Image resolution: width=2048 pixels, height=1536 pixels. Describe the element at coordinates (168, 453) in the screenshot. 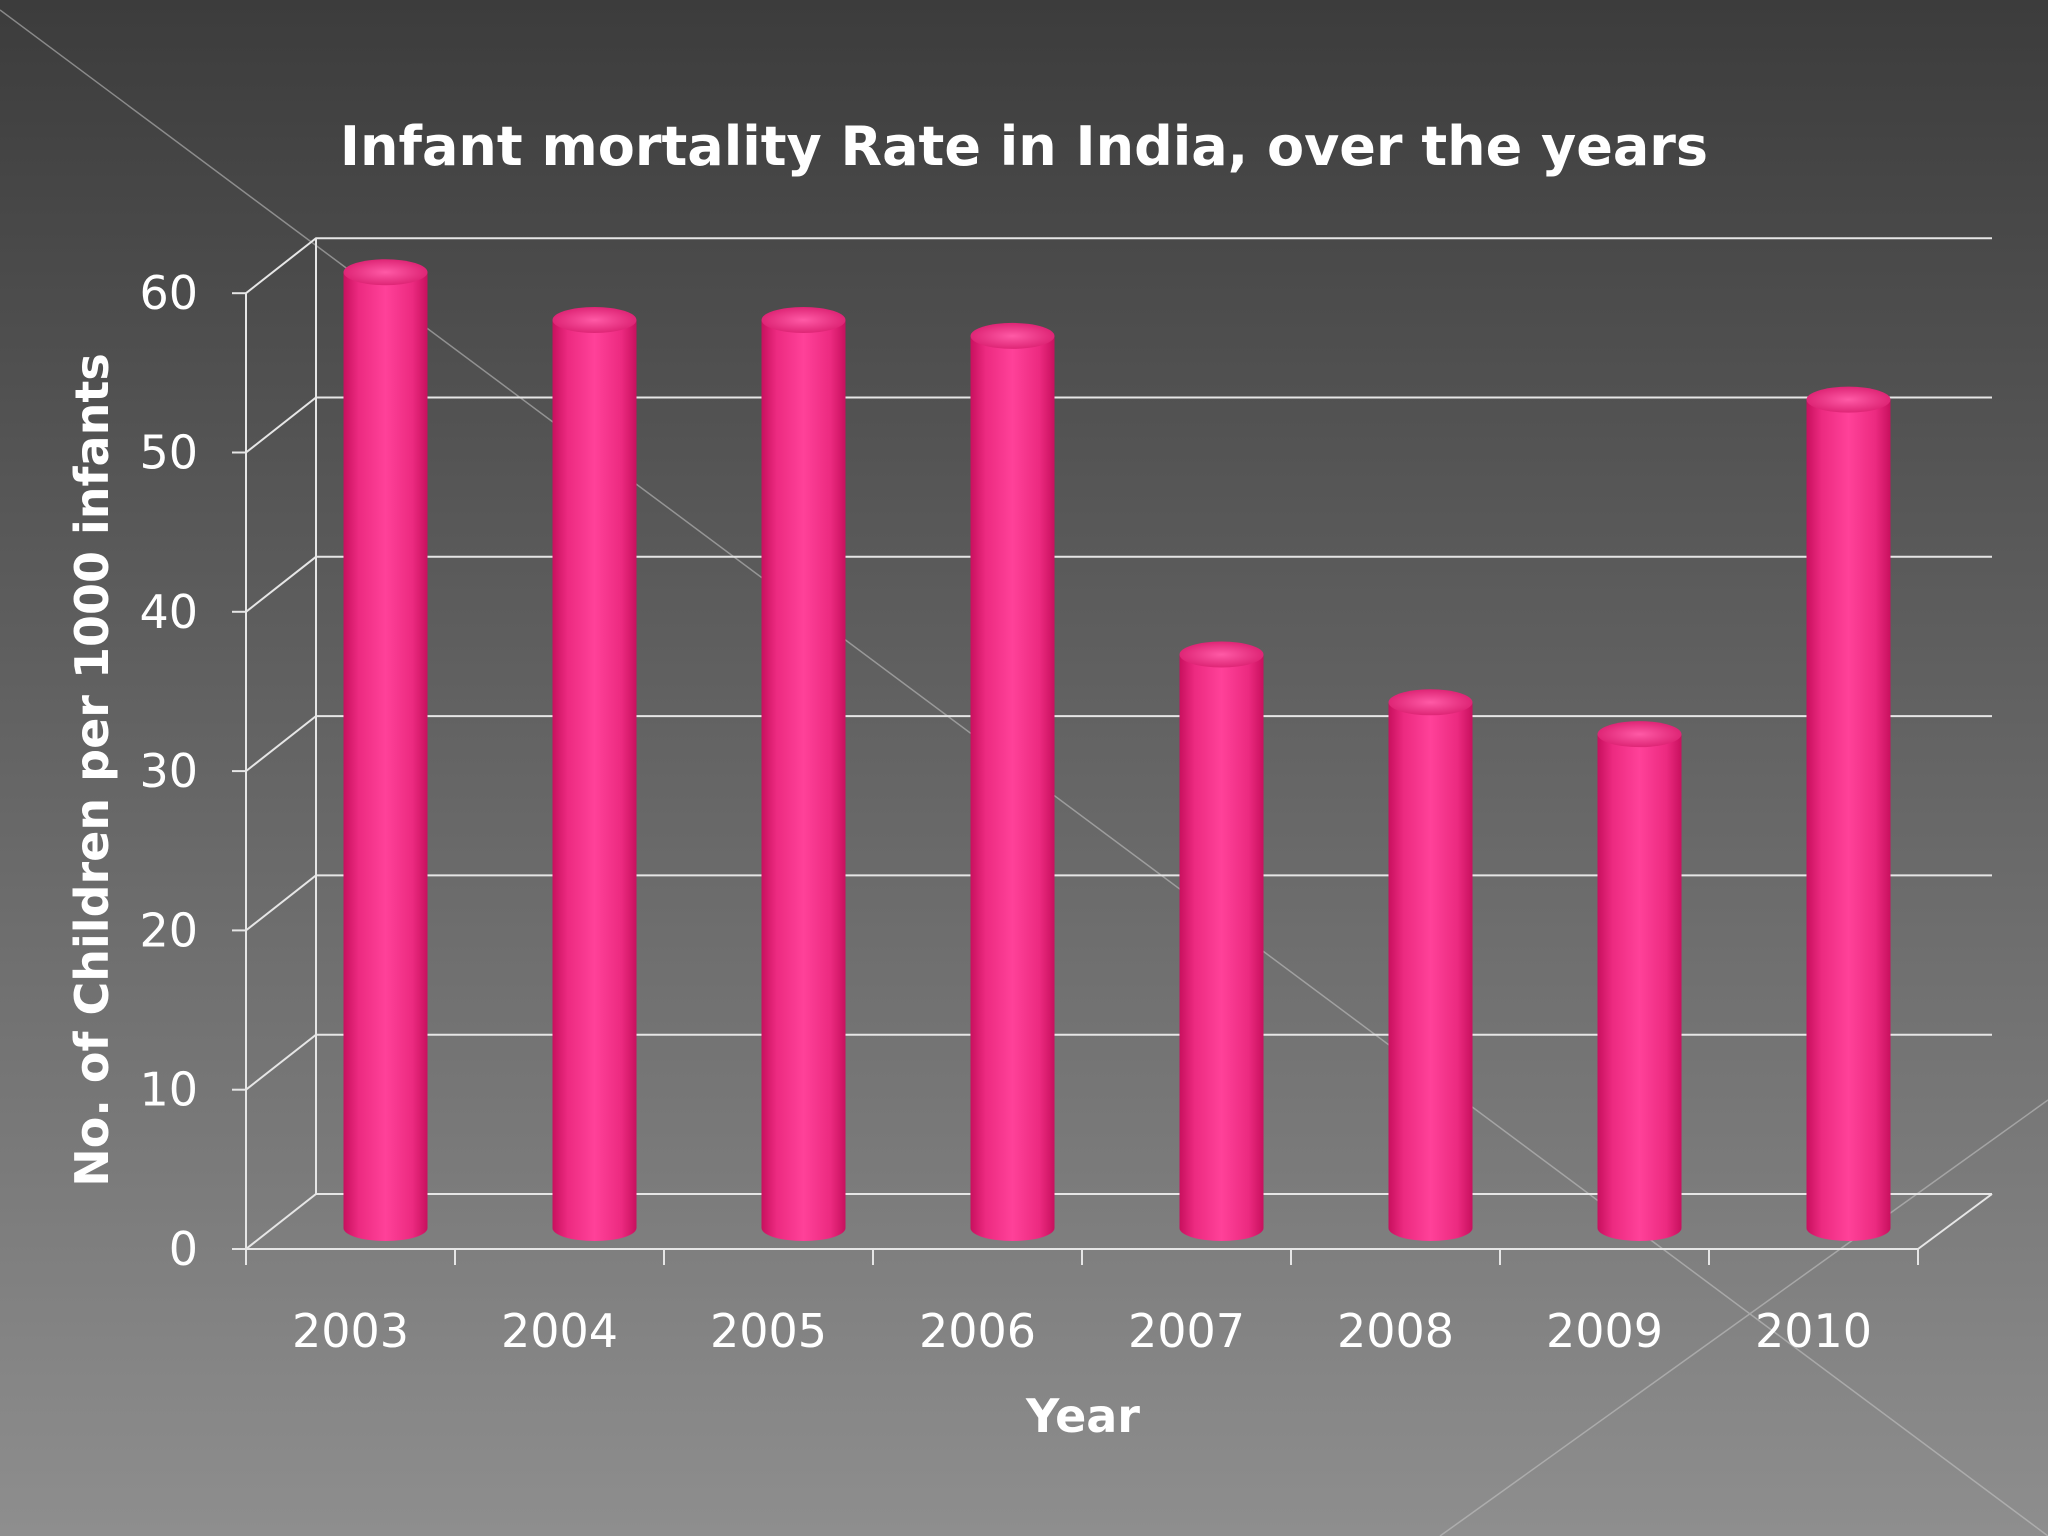

I see `y-tick-label: 50` at that location.